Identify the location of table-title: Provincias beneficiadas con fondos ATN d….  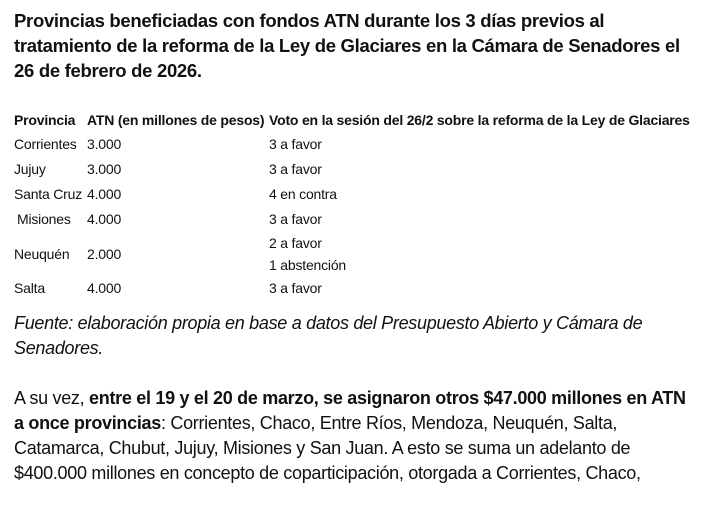
(347, 45).